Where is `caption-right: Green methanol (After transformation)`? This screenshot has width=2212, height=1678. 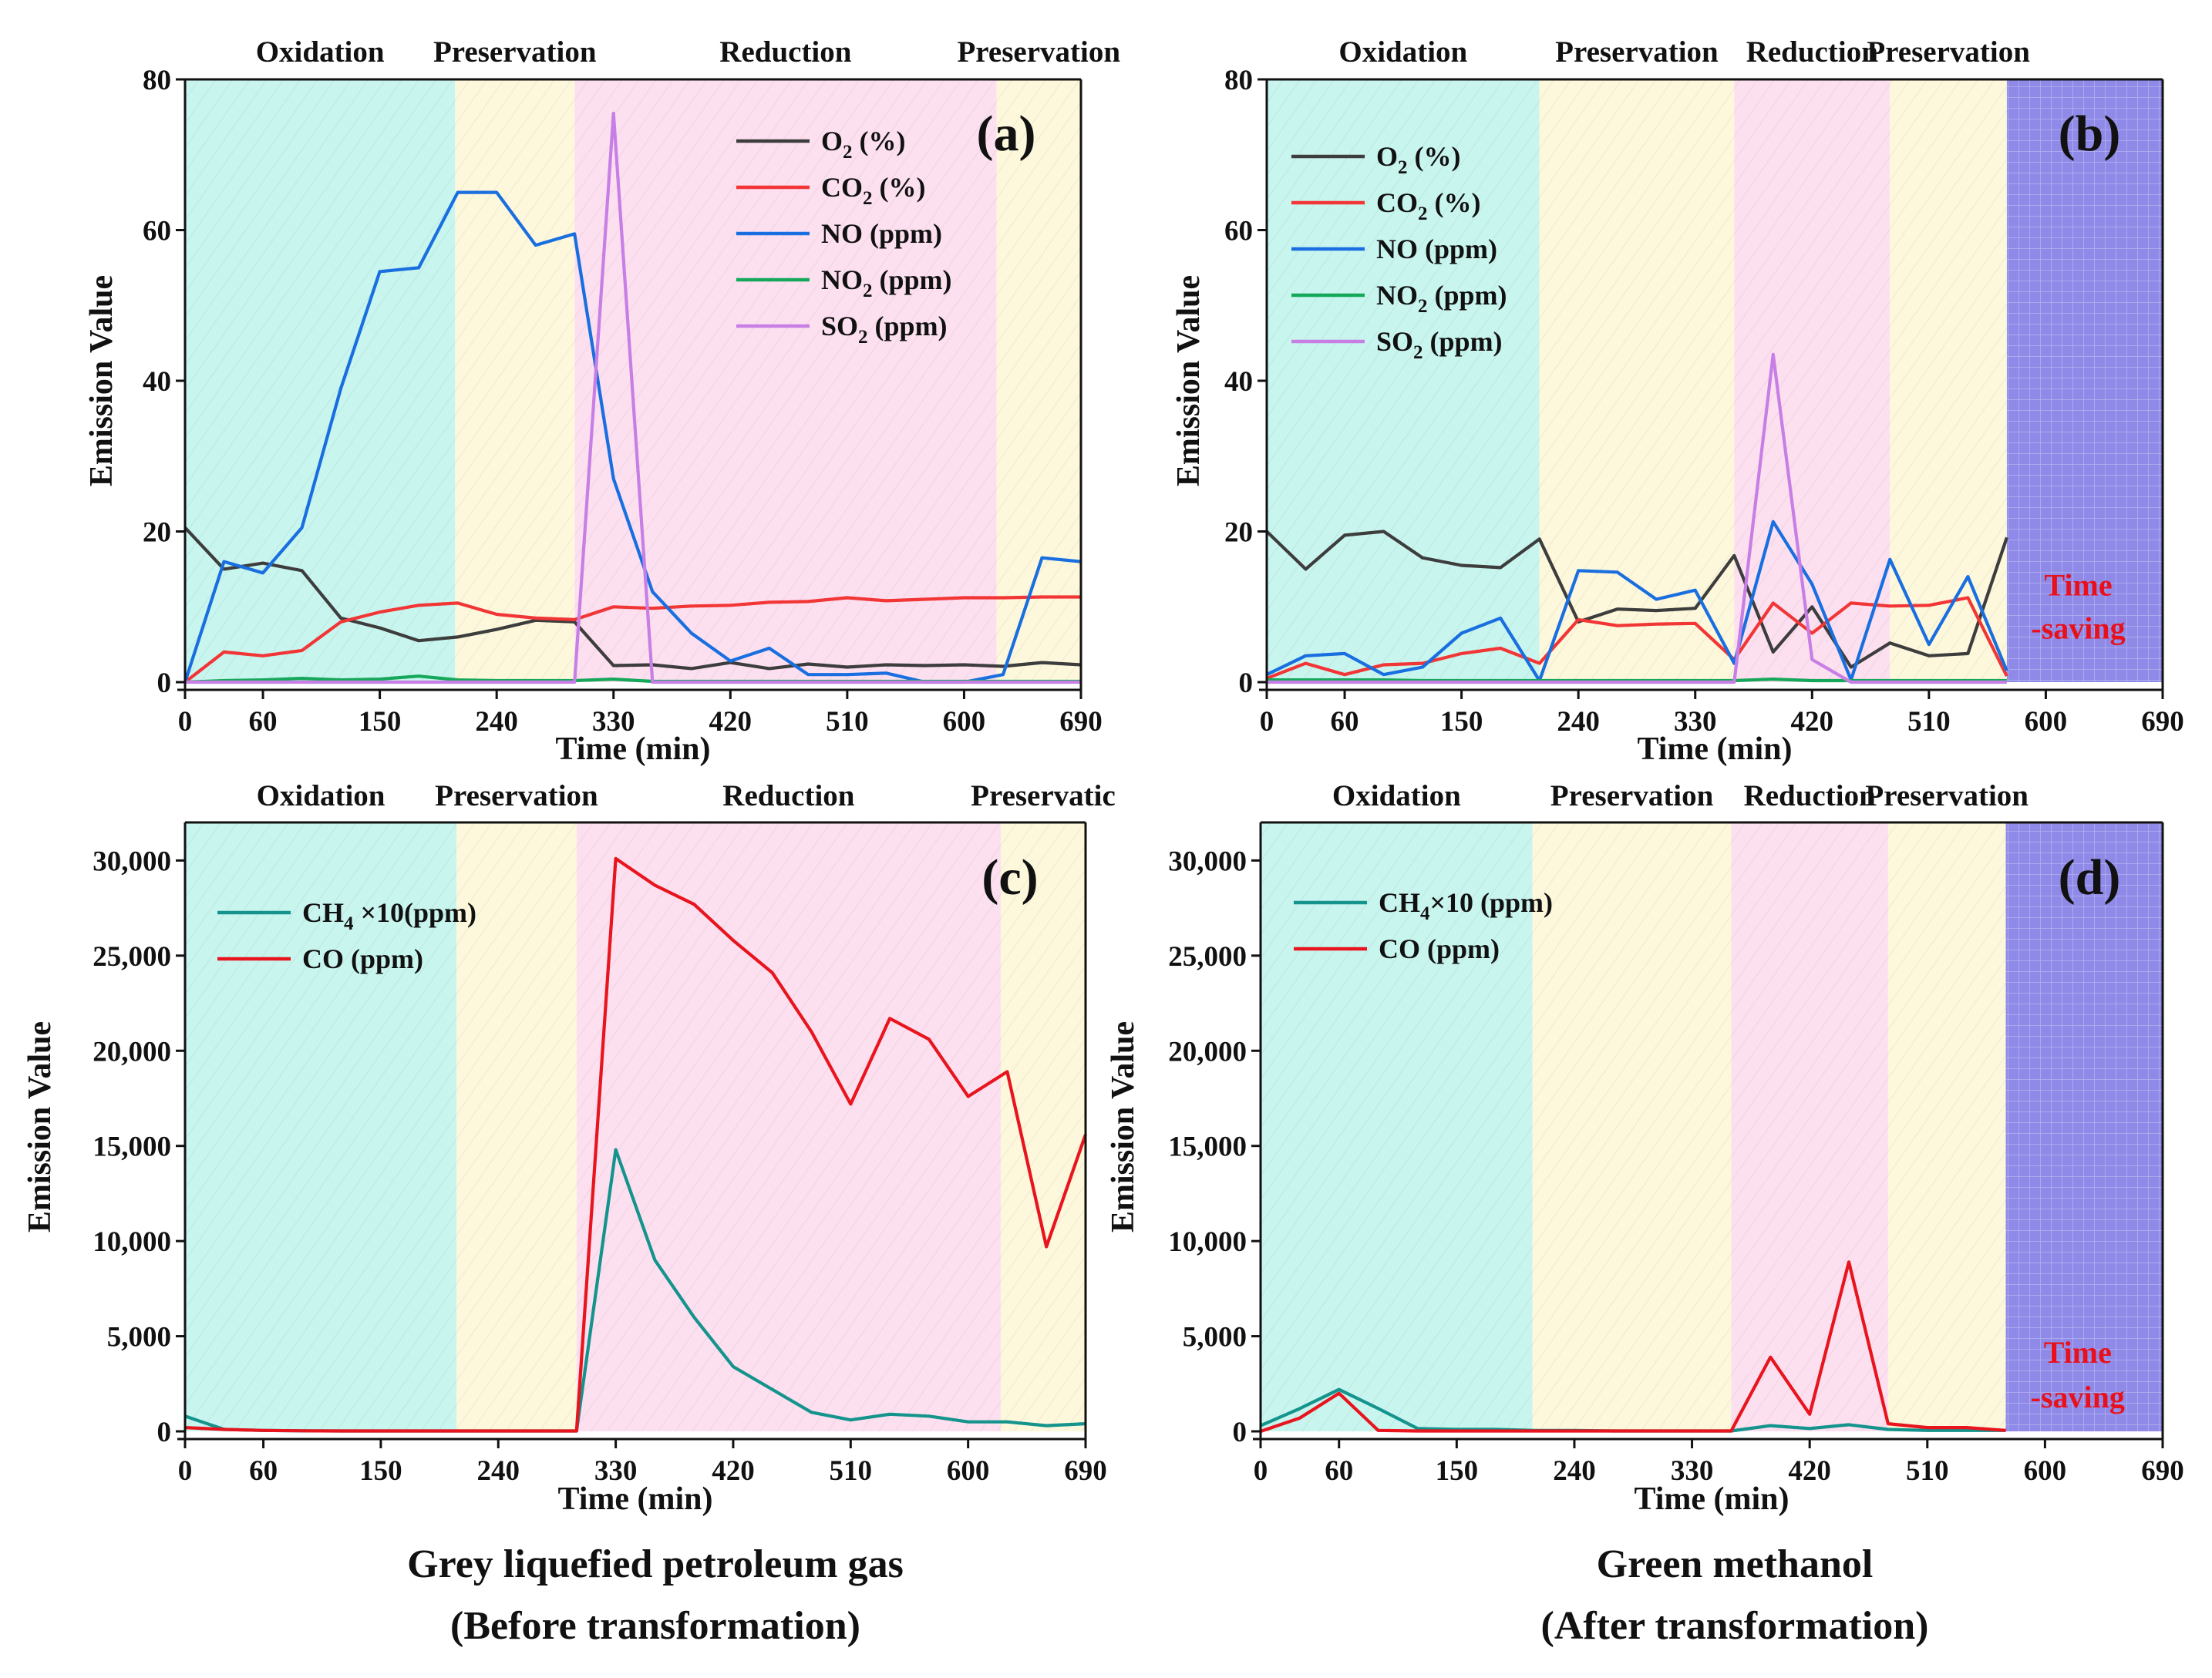 caption-right: Green methanol (After transformation) is located at coordinates (1735, 1595).